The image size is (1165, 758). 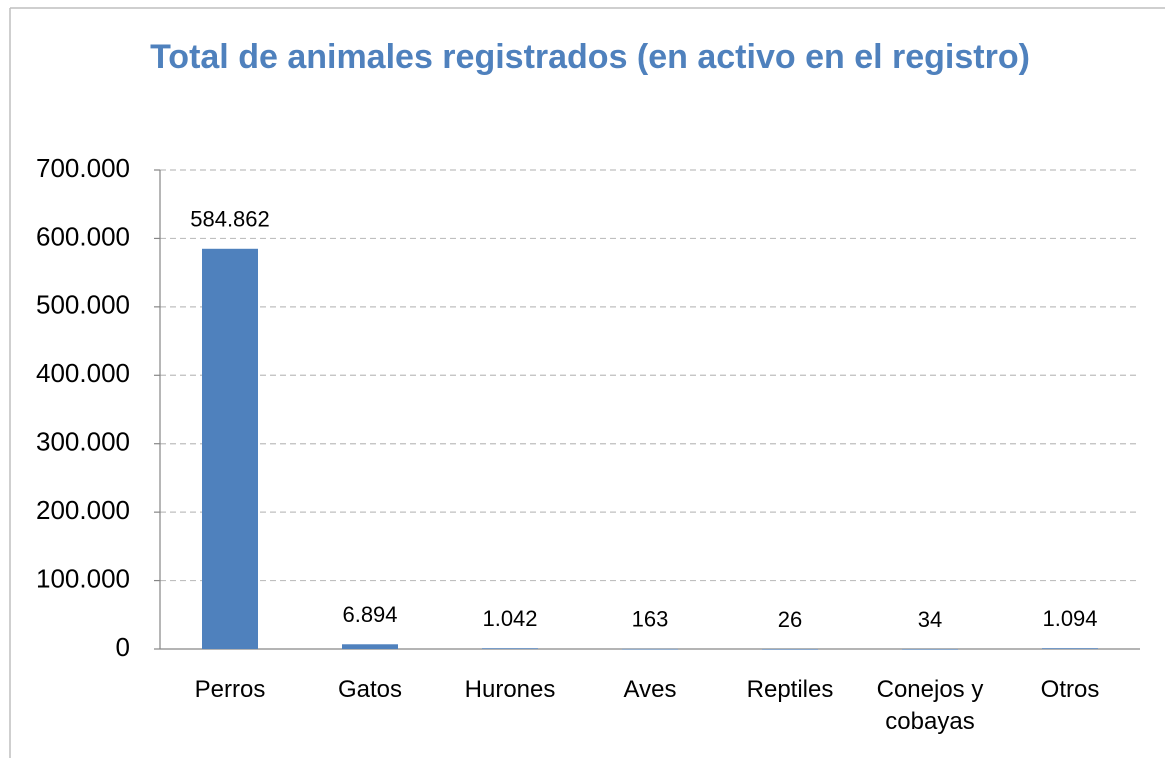 I want to click on value-label: 163, so click(x=650, y=619).